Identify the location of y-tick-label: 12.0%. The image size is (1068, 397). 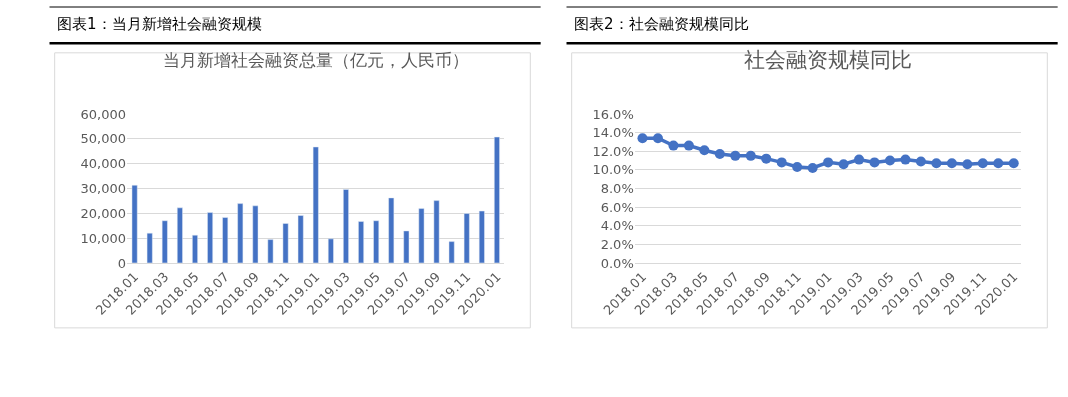
(613, 151).